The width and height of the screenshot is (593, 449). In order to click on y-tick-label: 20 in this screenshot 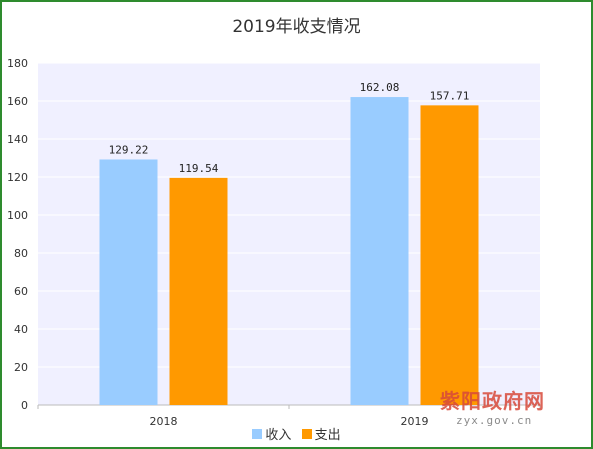, I will do `click(21, 367)`.